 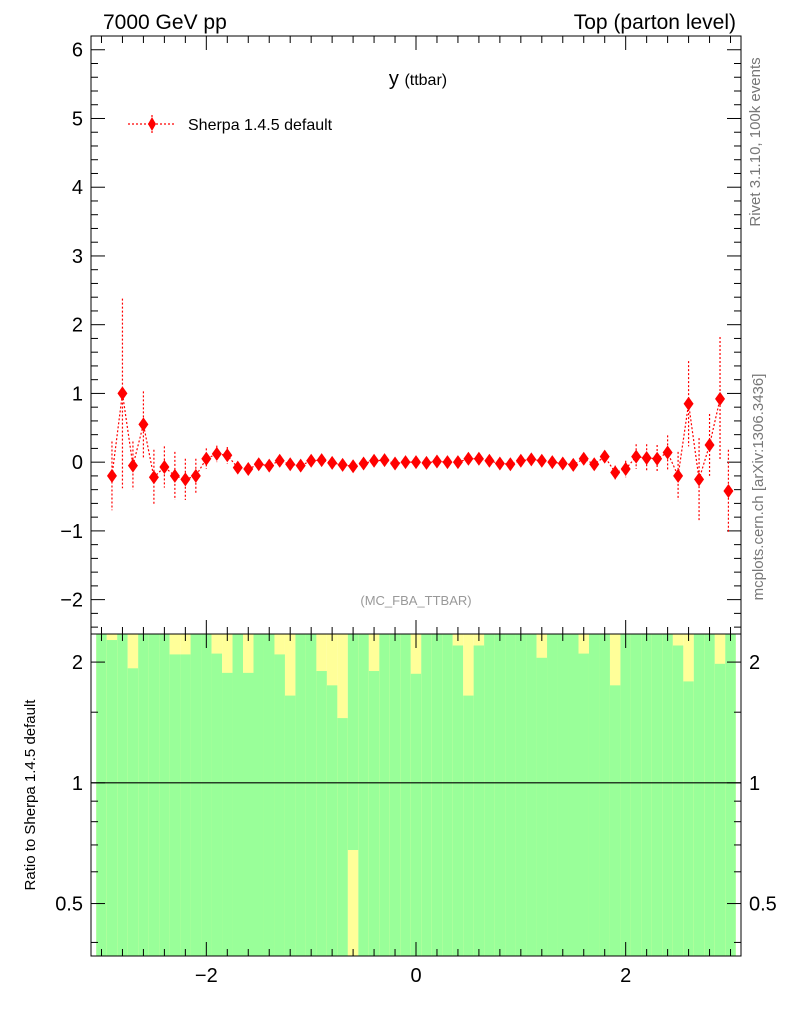 What do you see at coordinates (655, 22) in the screenshot?
I see `header-right-label: Top (parton level)` at bounding box center [655, 22].